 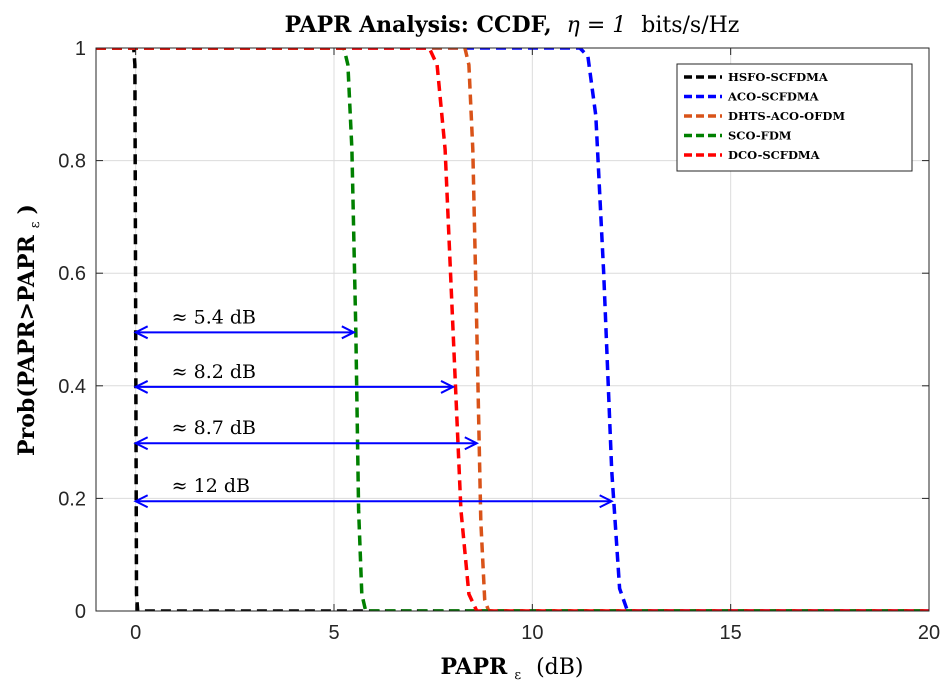 I want to click on x-tick-label: 5, so click(x=333, y=633).